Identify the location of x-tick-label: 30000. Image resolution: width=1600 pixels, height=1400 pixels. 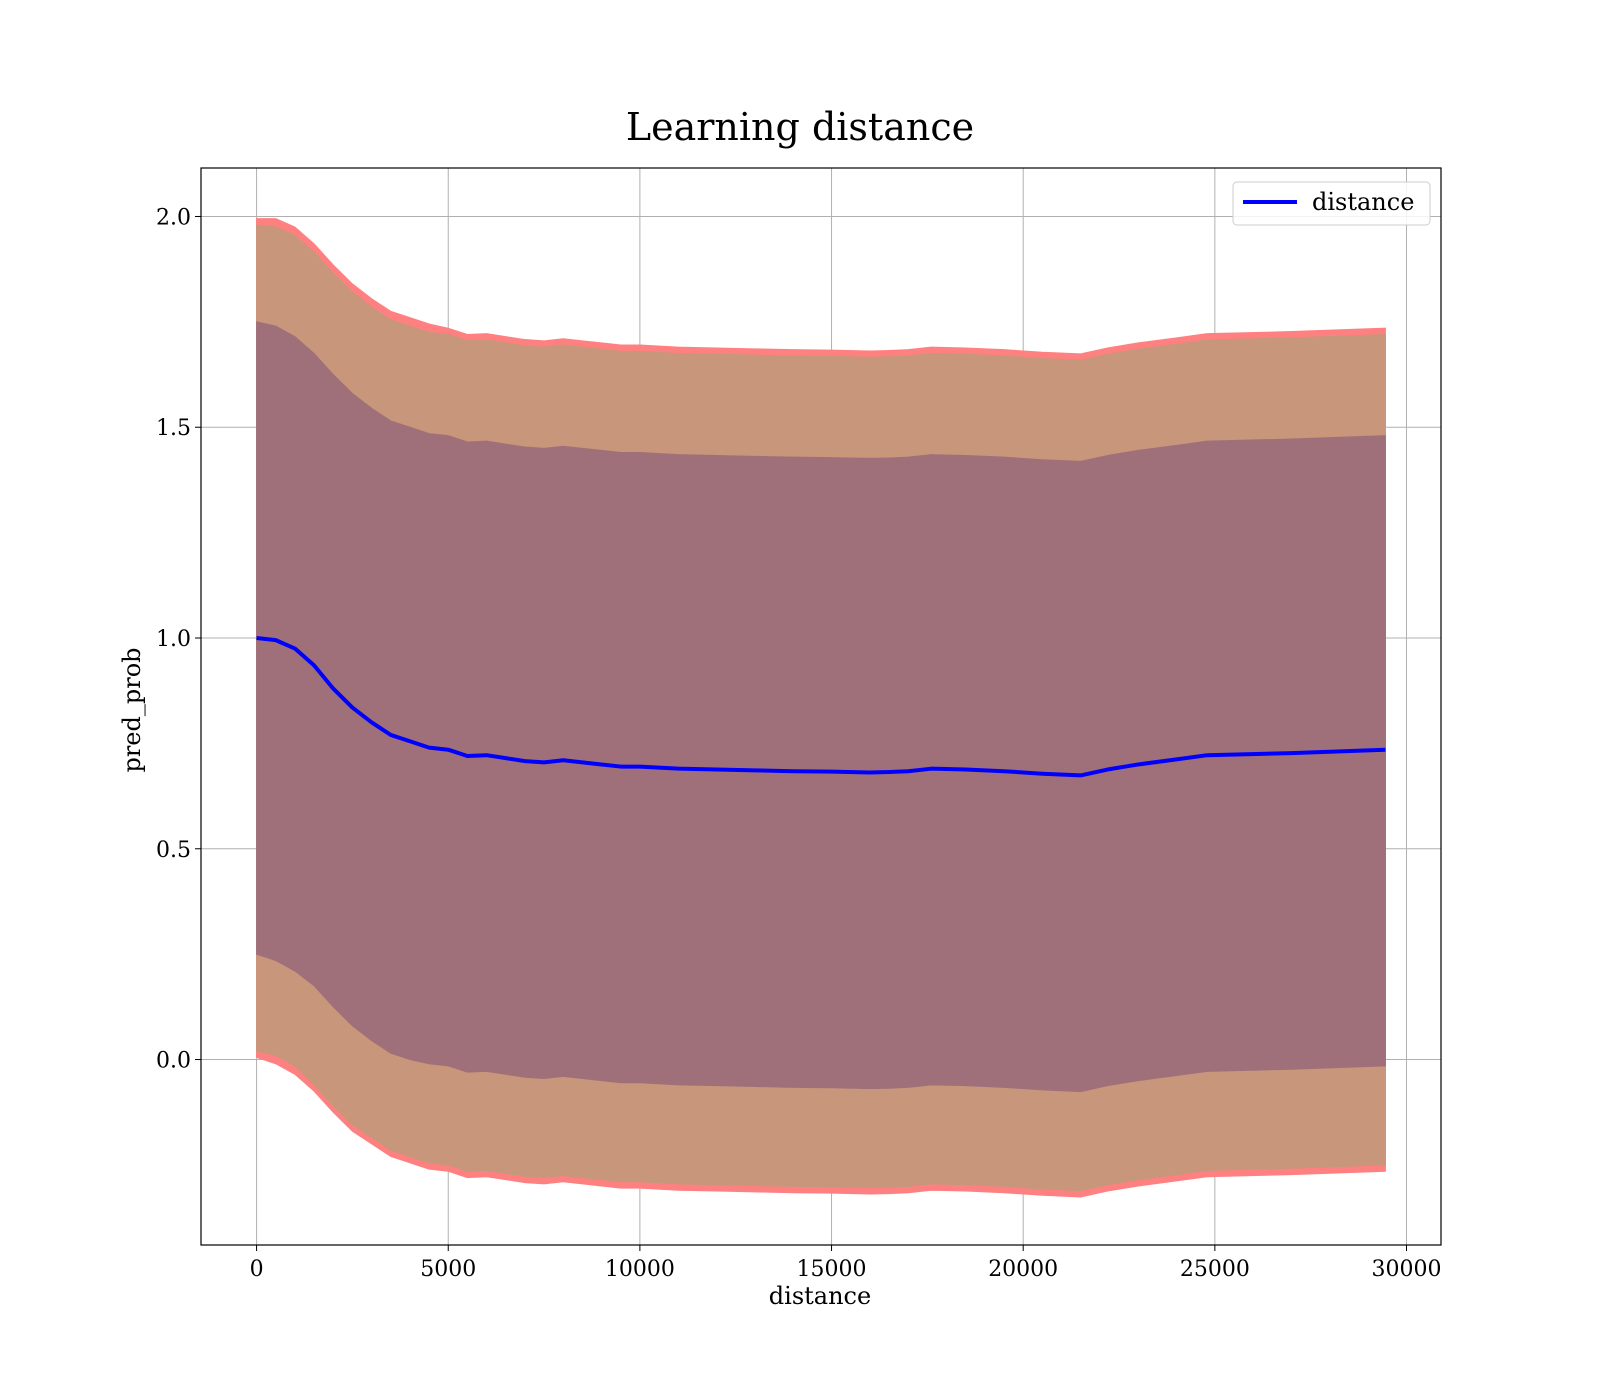
(1407, 1269).